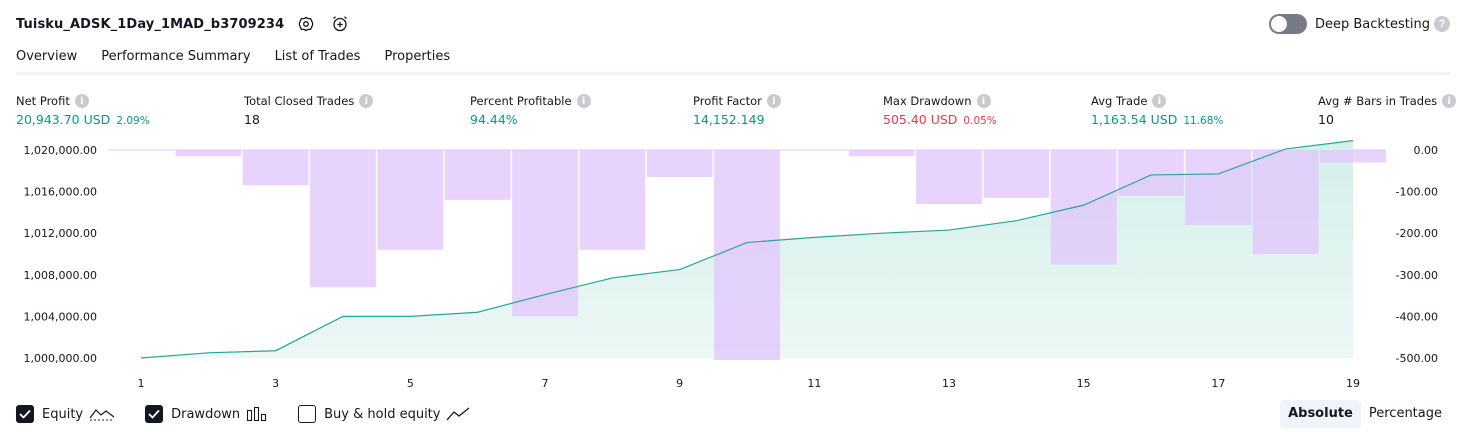  Describe the element at coordinates (417, 56) in the screenshot. I see `tab-properties: Properties` at that location.